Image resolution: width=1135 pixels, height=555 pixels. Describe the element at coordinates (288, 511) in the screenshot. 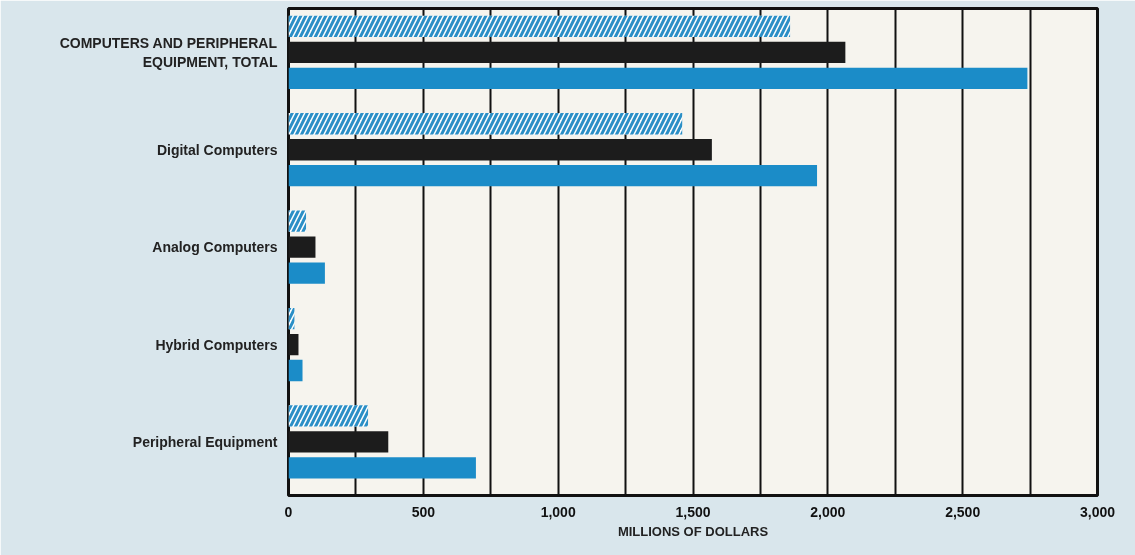

I see `x-tick-label: 0` at that location.